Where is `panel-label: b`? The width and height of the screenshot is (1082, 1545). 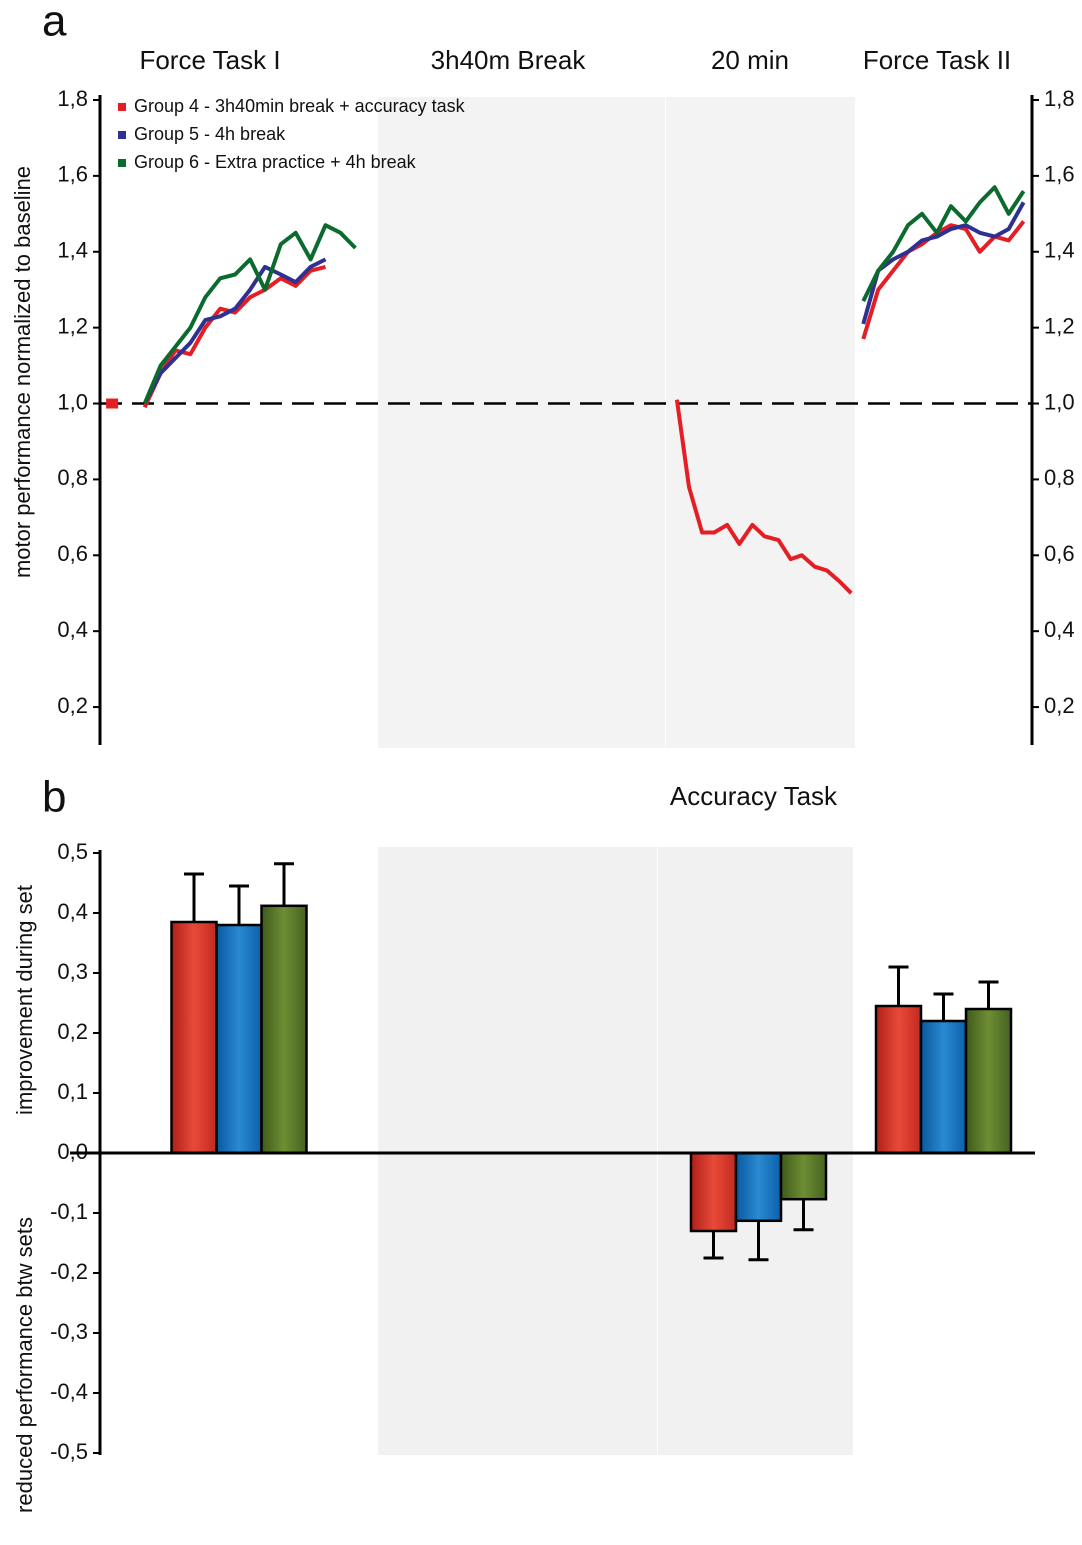
panel-label: b is located at coordinates (54, 797).